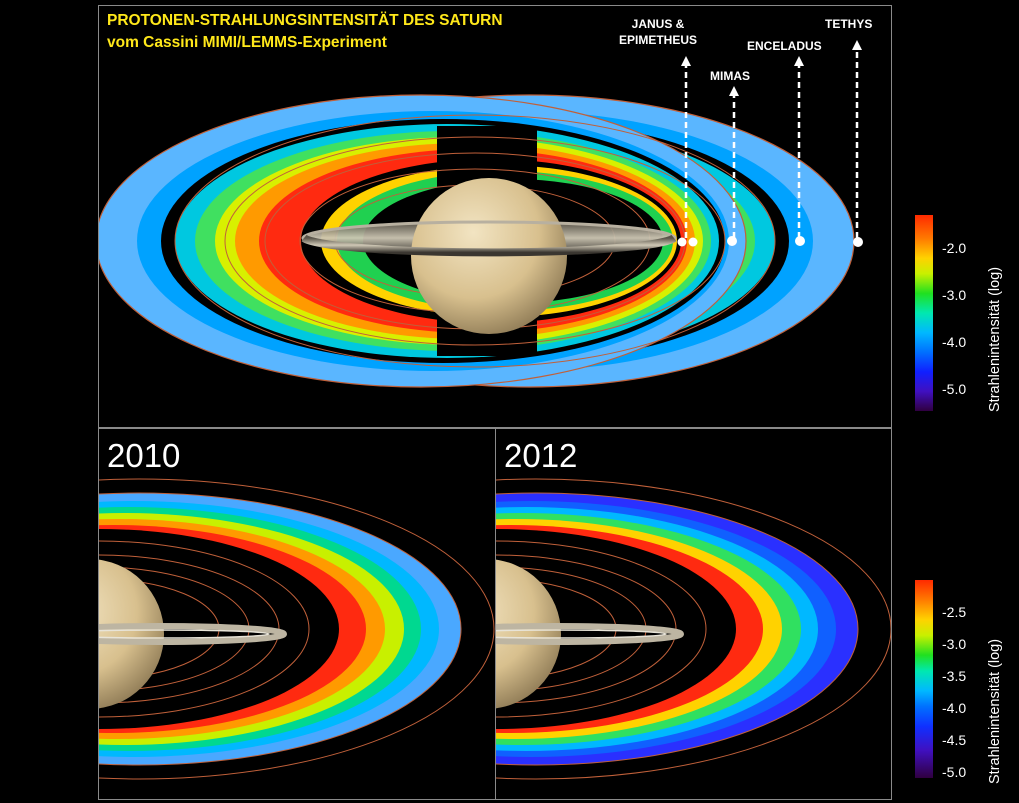  I want to click on figure-subtitle: vom Cassini MIMI/LEMMS-Experiment, so click(247, 42).